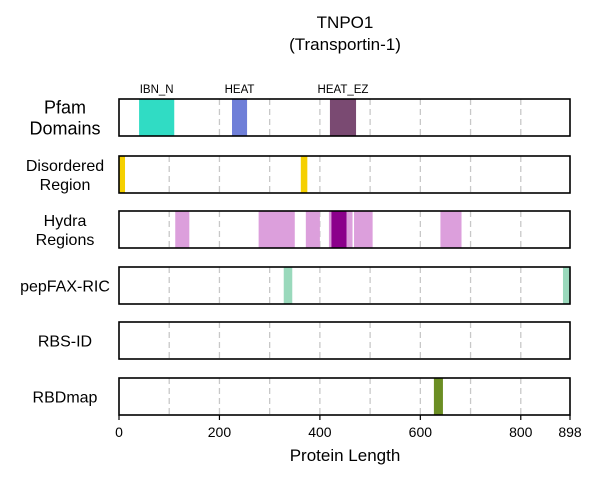 The width and height of the screenshot is (600, 480). Describe the element at coordinates (240, 90) in the screenshot. I see `feature-label: HEAT` at that location.